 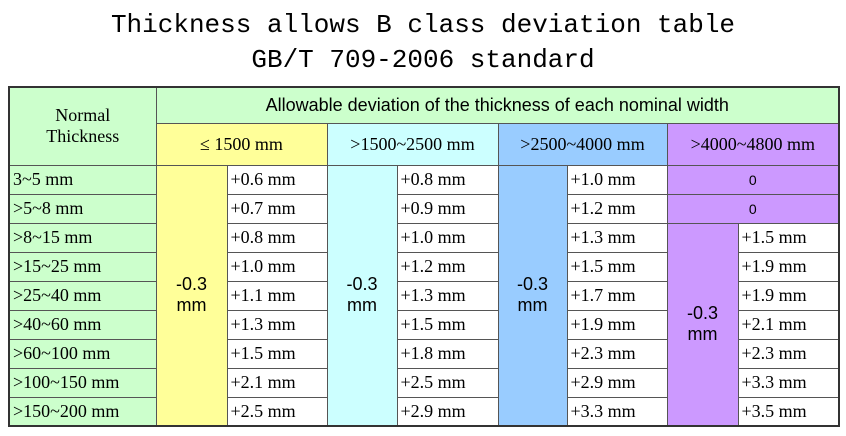 I want to click on row-label: >25~40 mm, so click(x=82, y=295).